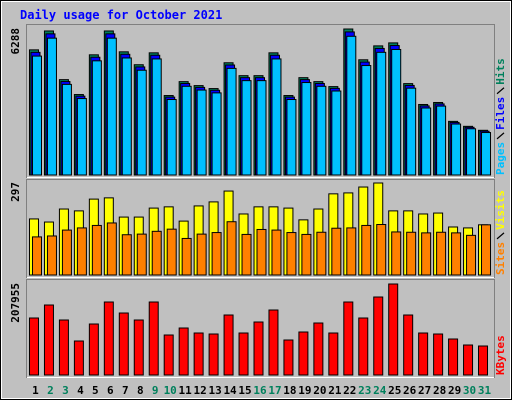 The image size is (512, 400). I want to click on x-tick-label: 19, so click(304, 390).